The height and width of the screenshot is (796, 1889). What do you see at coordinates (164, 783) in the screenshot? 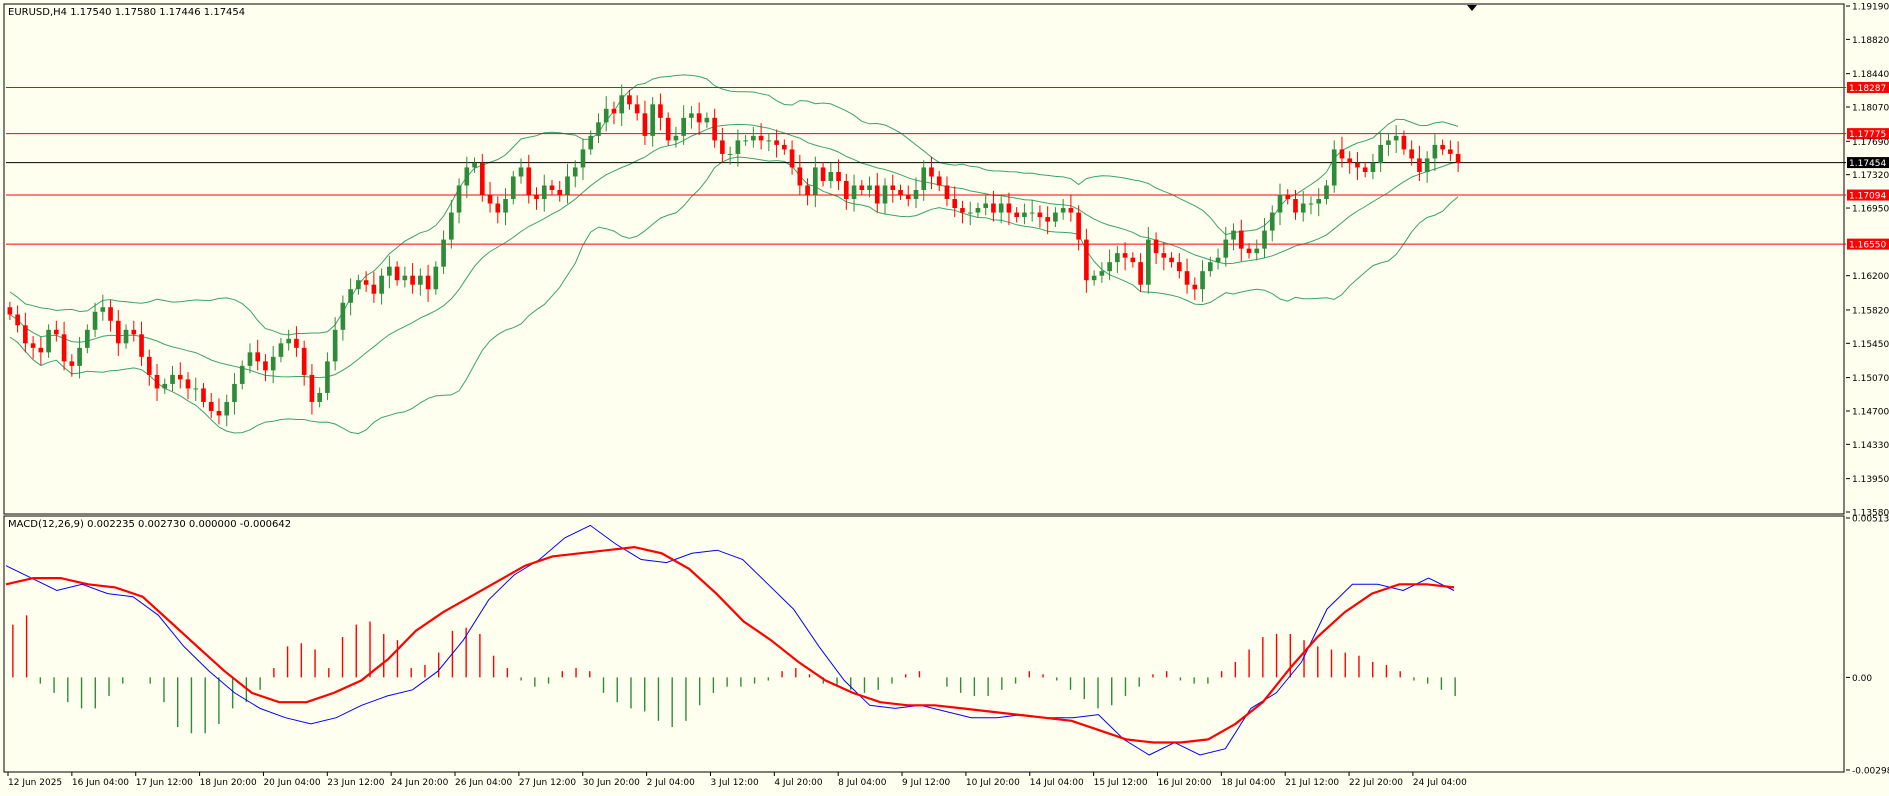
I see `x-tick-label: 17 Jun 12:00` at bounding box center [164, 783].